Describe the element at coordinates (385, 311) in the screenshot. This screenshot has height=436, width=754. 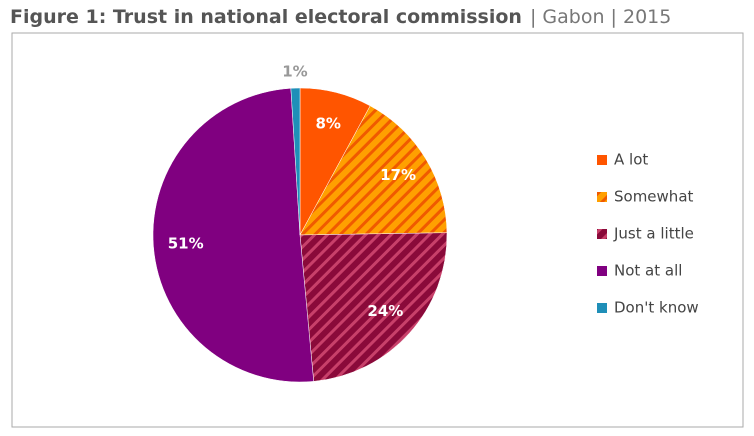
I see `data-label: 24%` at that location.